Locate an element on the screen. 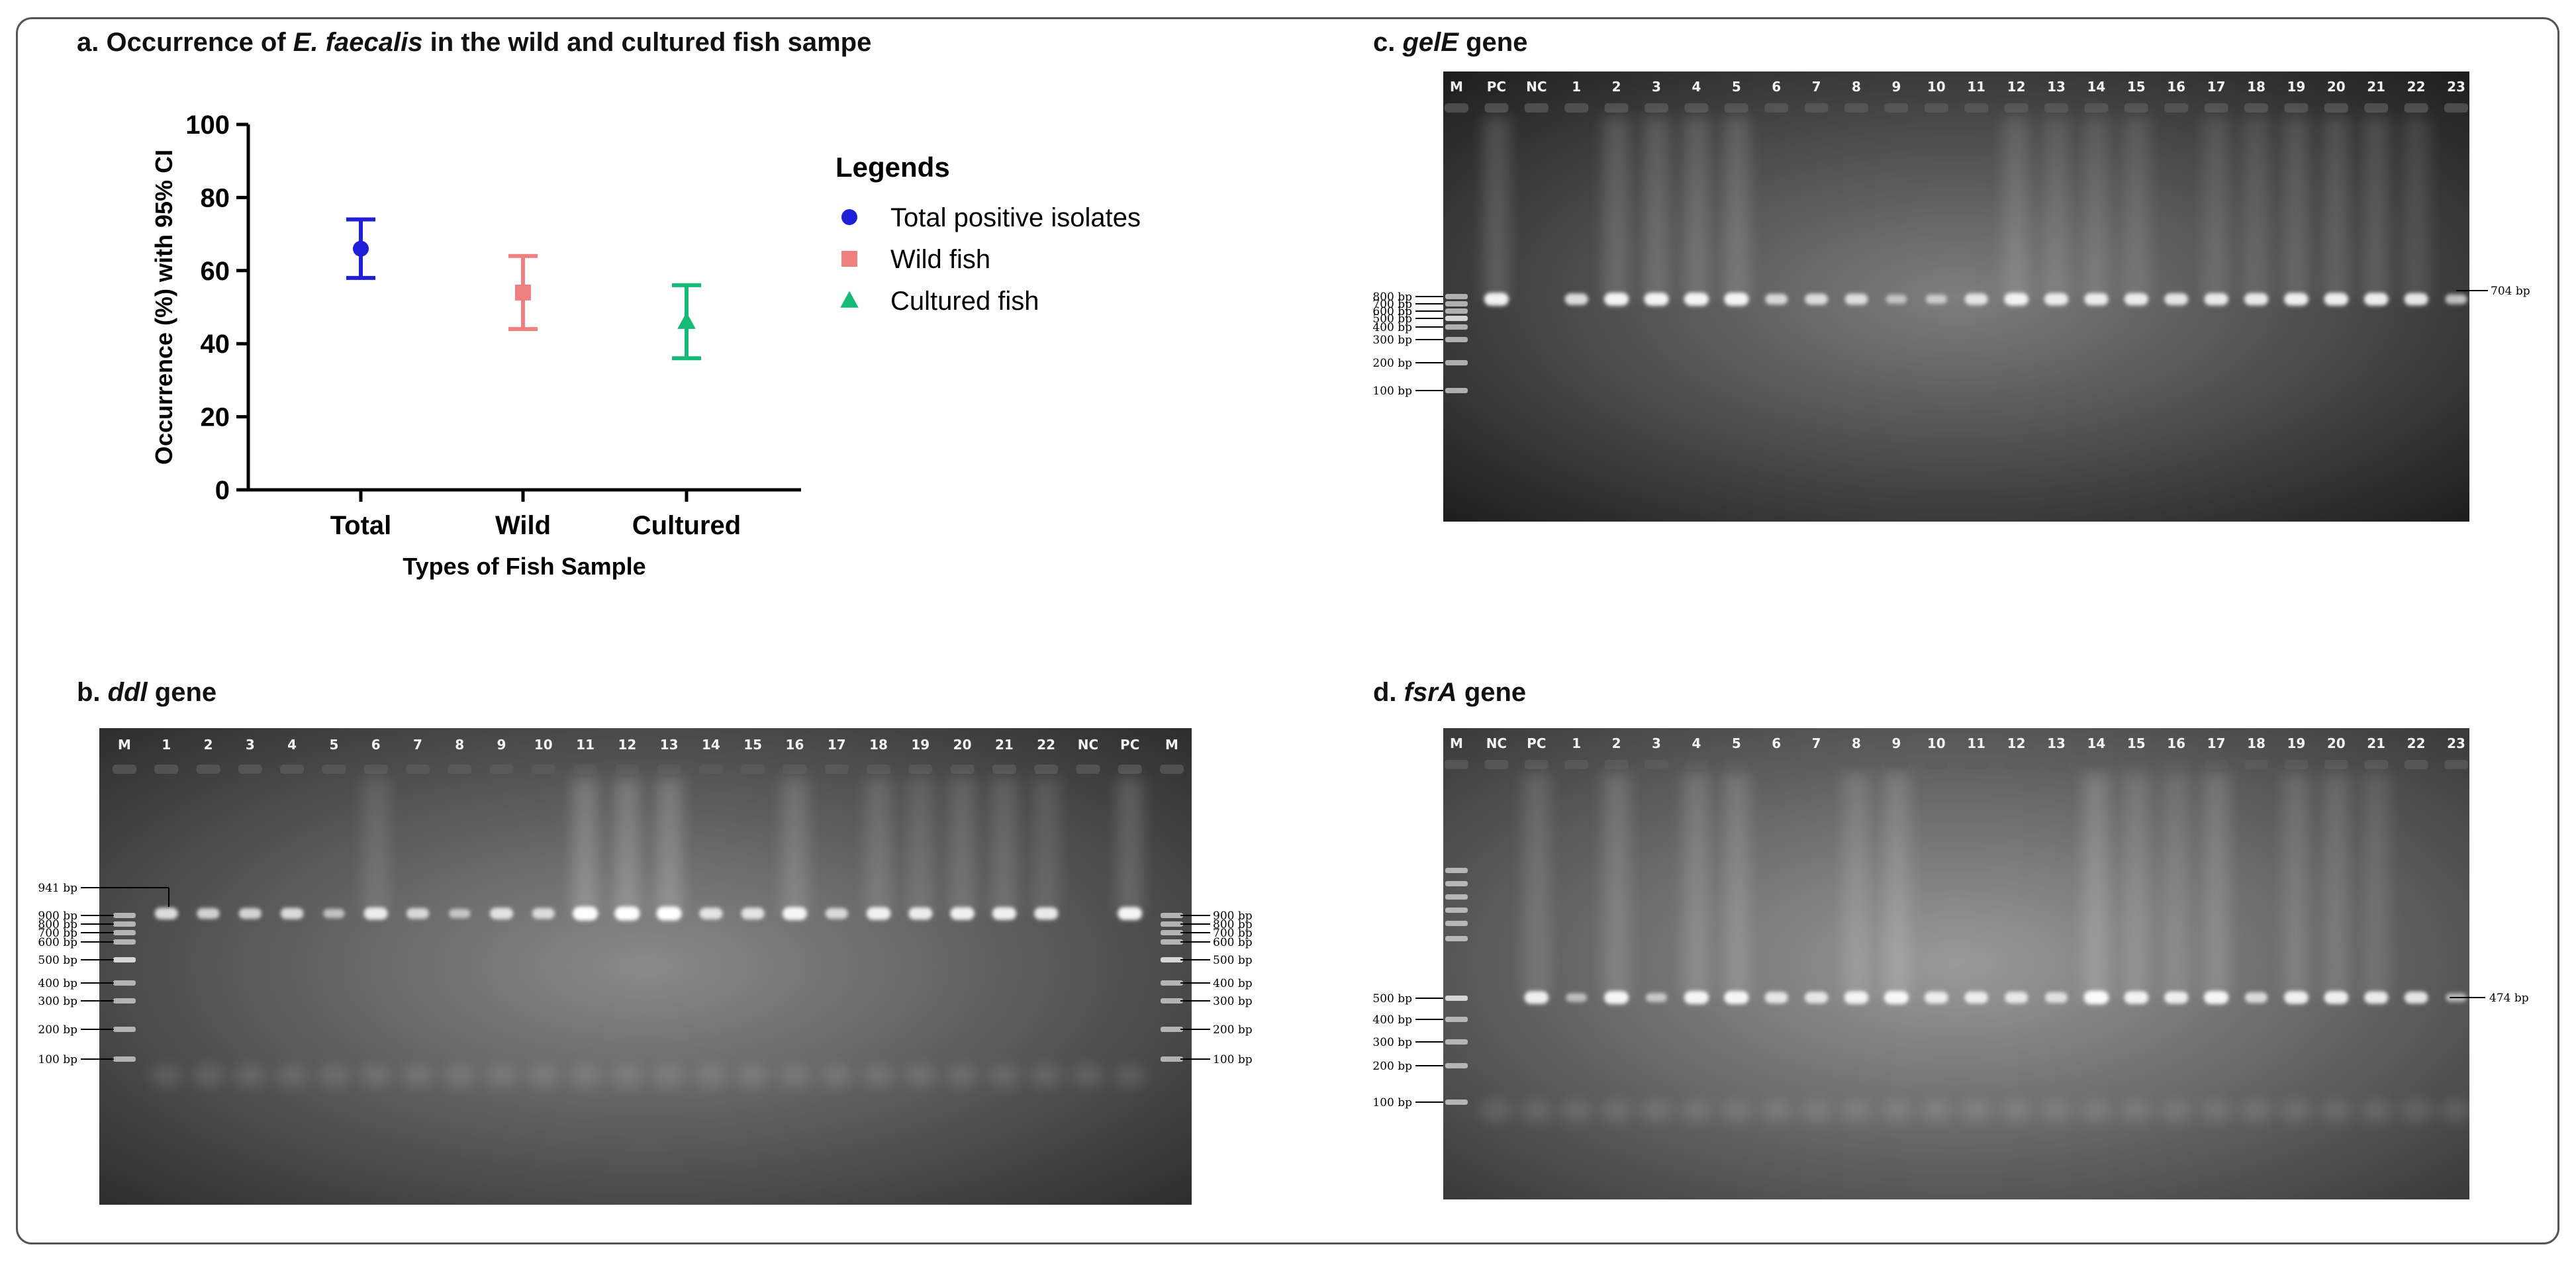 This screenshot has width=2576, height=1261. lane-label: 1 is located at coordinates (166, 745).